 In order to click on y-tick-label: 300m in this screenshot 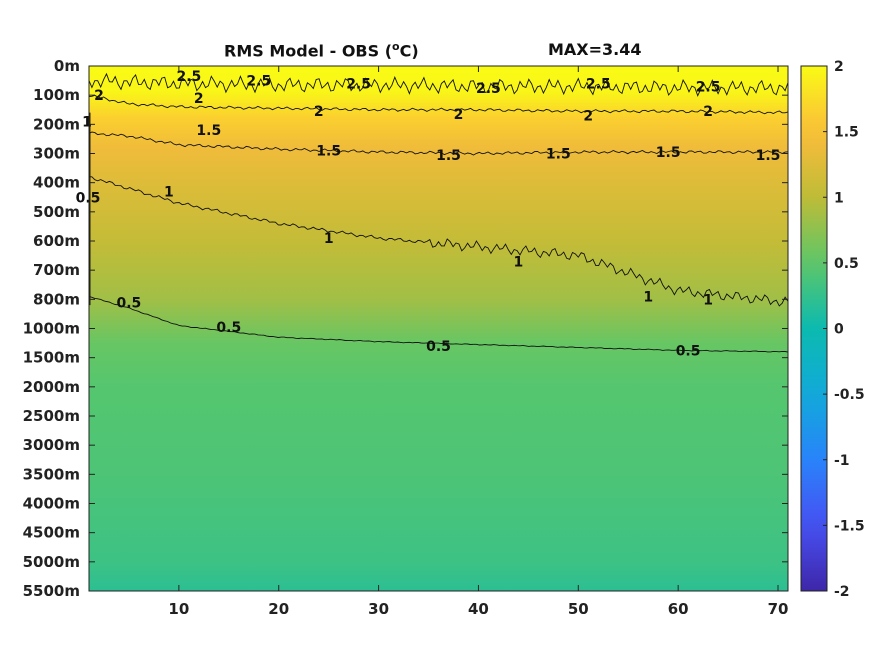, I will do `click(56, 154)`.